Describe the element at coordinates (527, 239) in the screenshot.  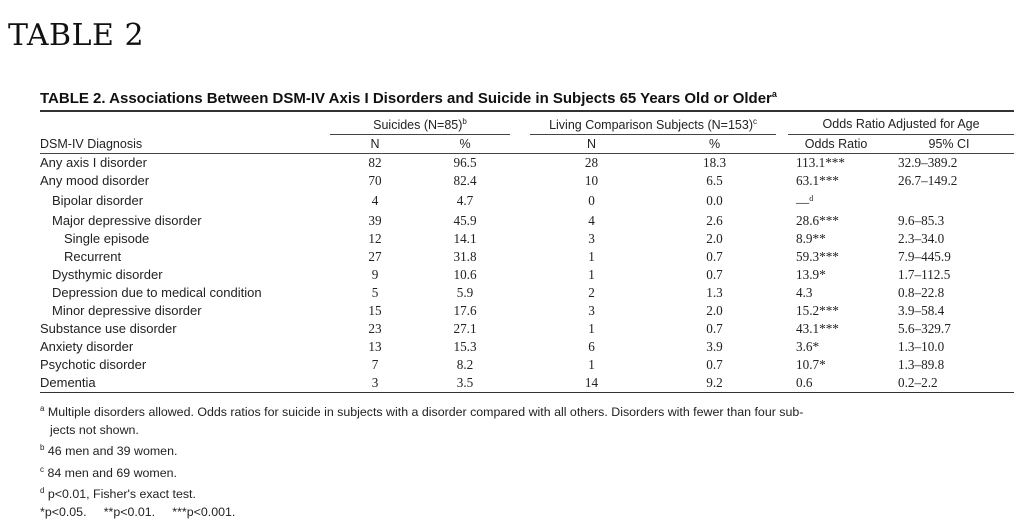
I see `table-row: Single episode 12 14.1 3 2.0 8.9** 2.3–34.0` at that location.